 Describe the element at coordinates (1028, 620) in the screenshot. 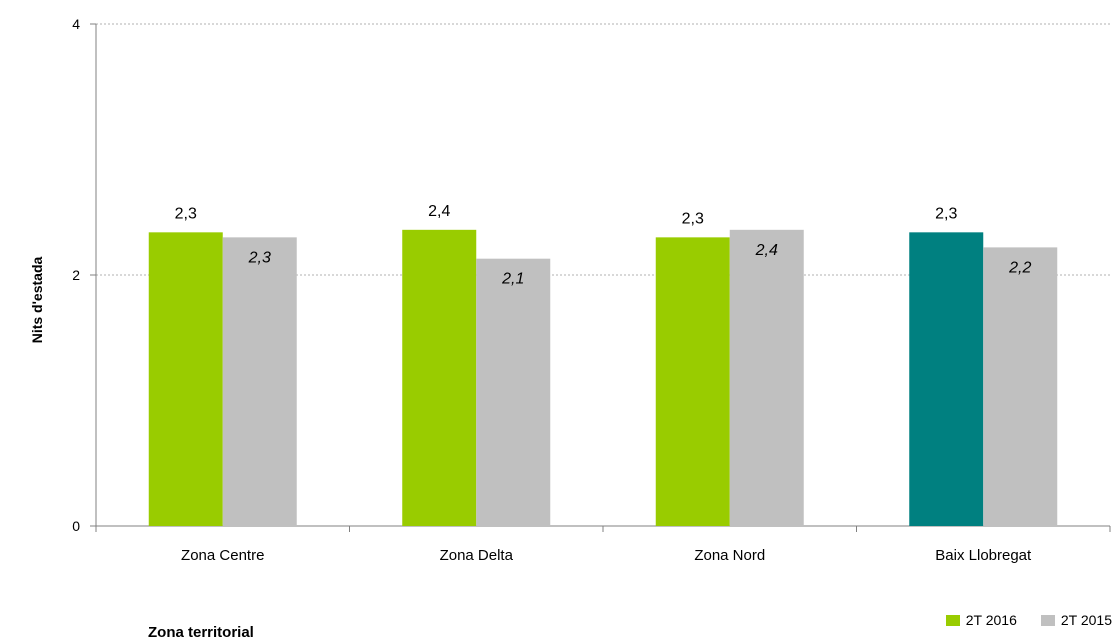

I see `legend: 2T 2016 2T 2015` at that location.